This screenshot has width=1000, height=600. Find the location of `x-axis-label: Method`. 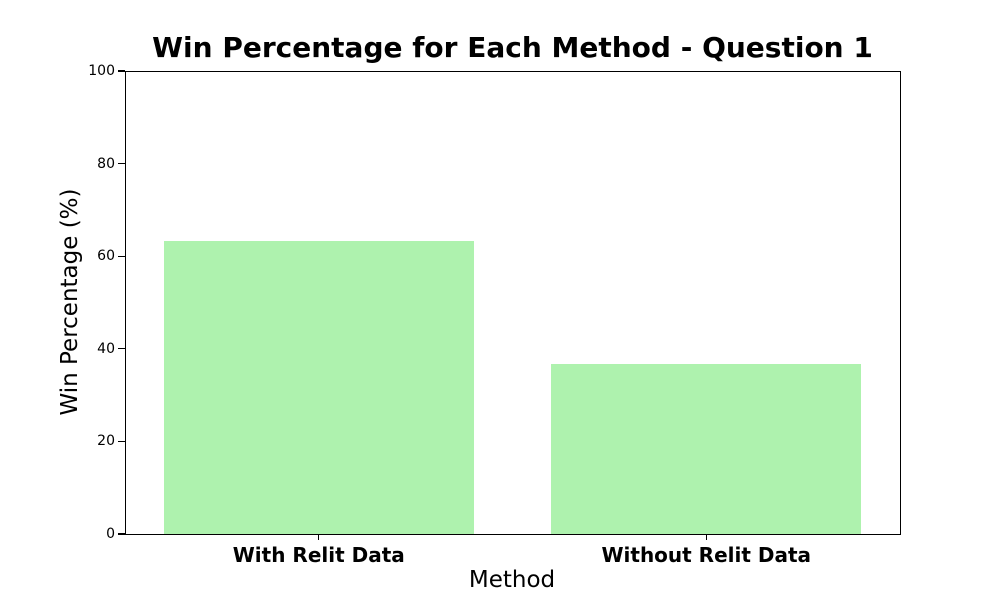

x-axis-label: Method is located at coordinates (512, 580).